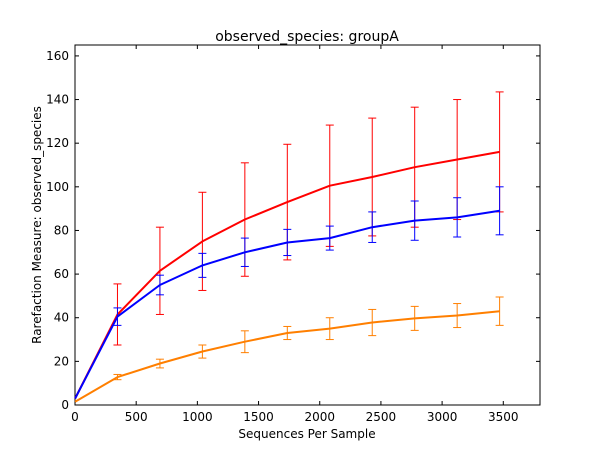  What do you see at coordinates (258, 417) in the screenshot?
I see `x-tick-label: 1500` at bounding box center [258, 417].